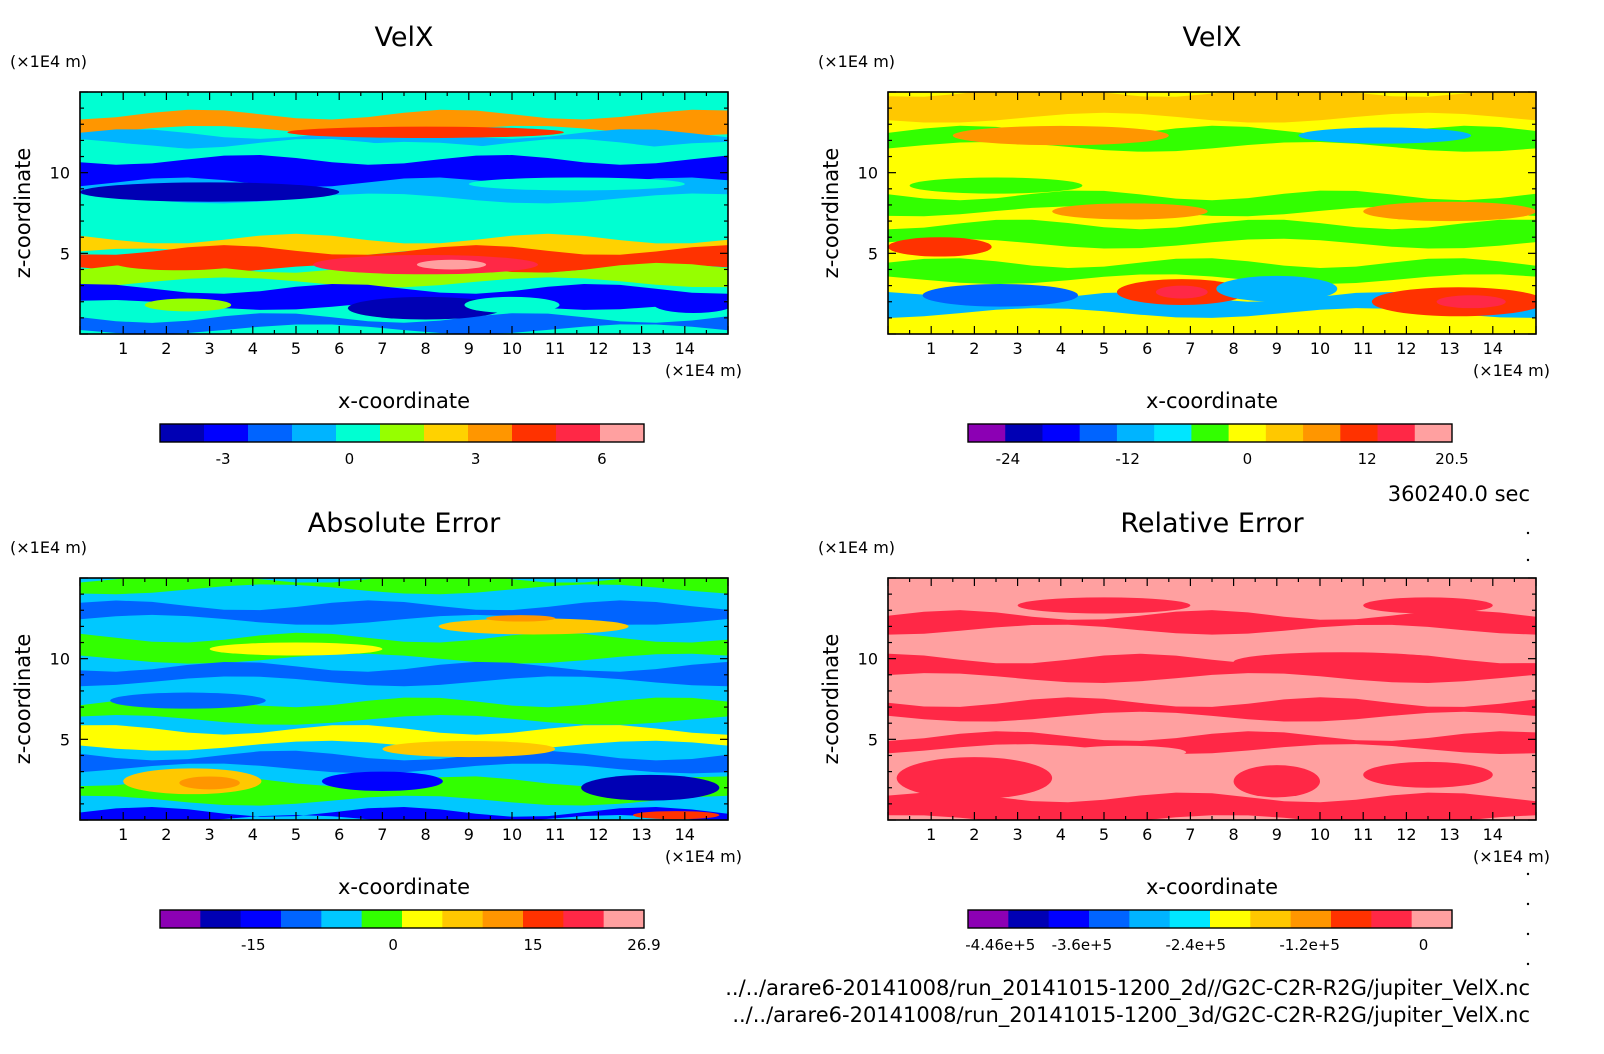  Describe the element at coordinates (1451, 459) in the screenshot. I see `colorbar-tick-label: 20.5` at that location.